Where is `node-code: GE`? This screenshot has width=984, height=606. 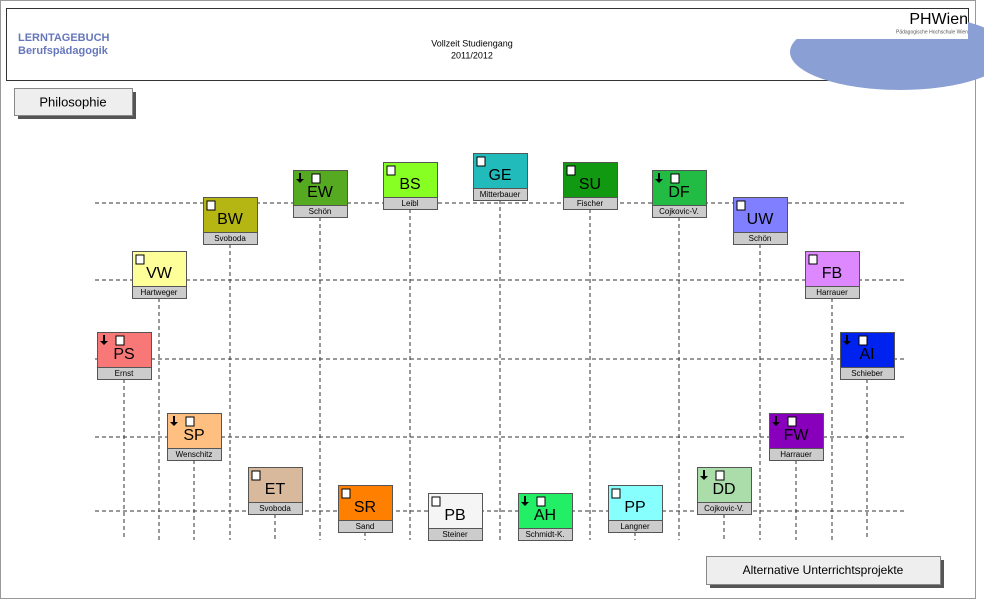
node-code: GE is located at coordinates (499, 175).